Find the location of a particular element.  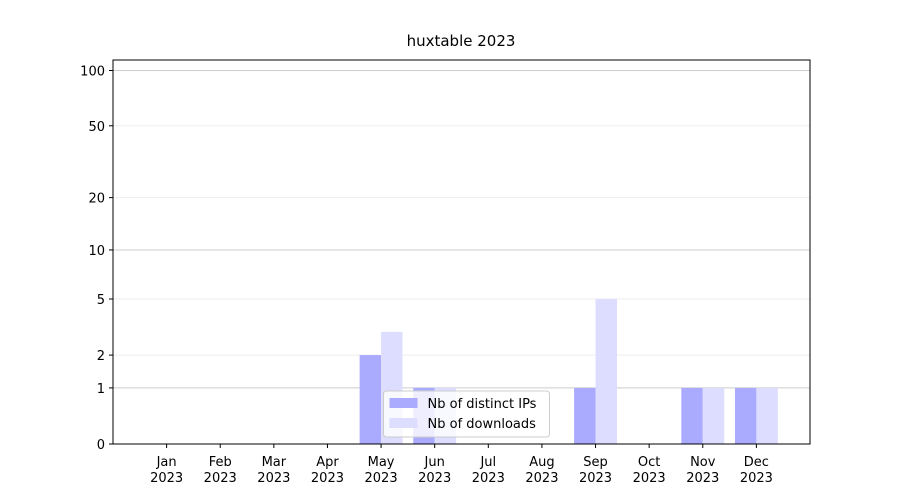

x-tick-label: Mar 2023 is located at coordinates (273, 470).